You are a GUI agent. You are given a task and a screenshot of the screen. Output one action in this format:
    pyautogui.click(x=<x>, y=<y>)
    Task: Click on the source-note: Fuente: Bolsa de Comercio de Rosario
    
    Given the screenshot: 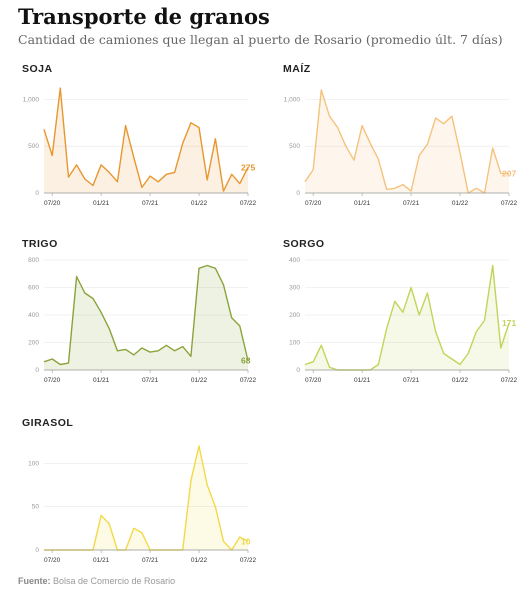 What is the action you would take?
    pyautogui.click(x=96, y=581)
    